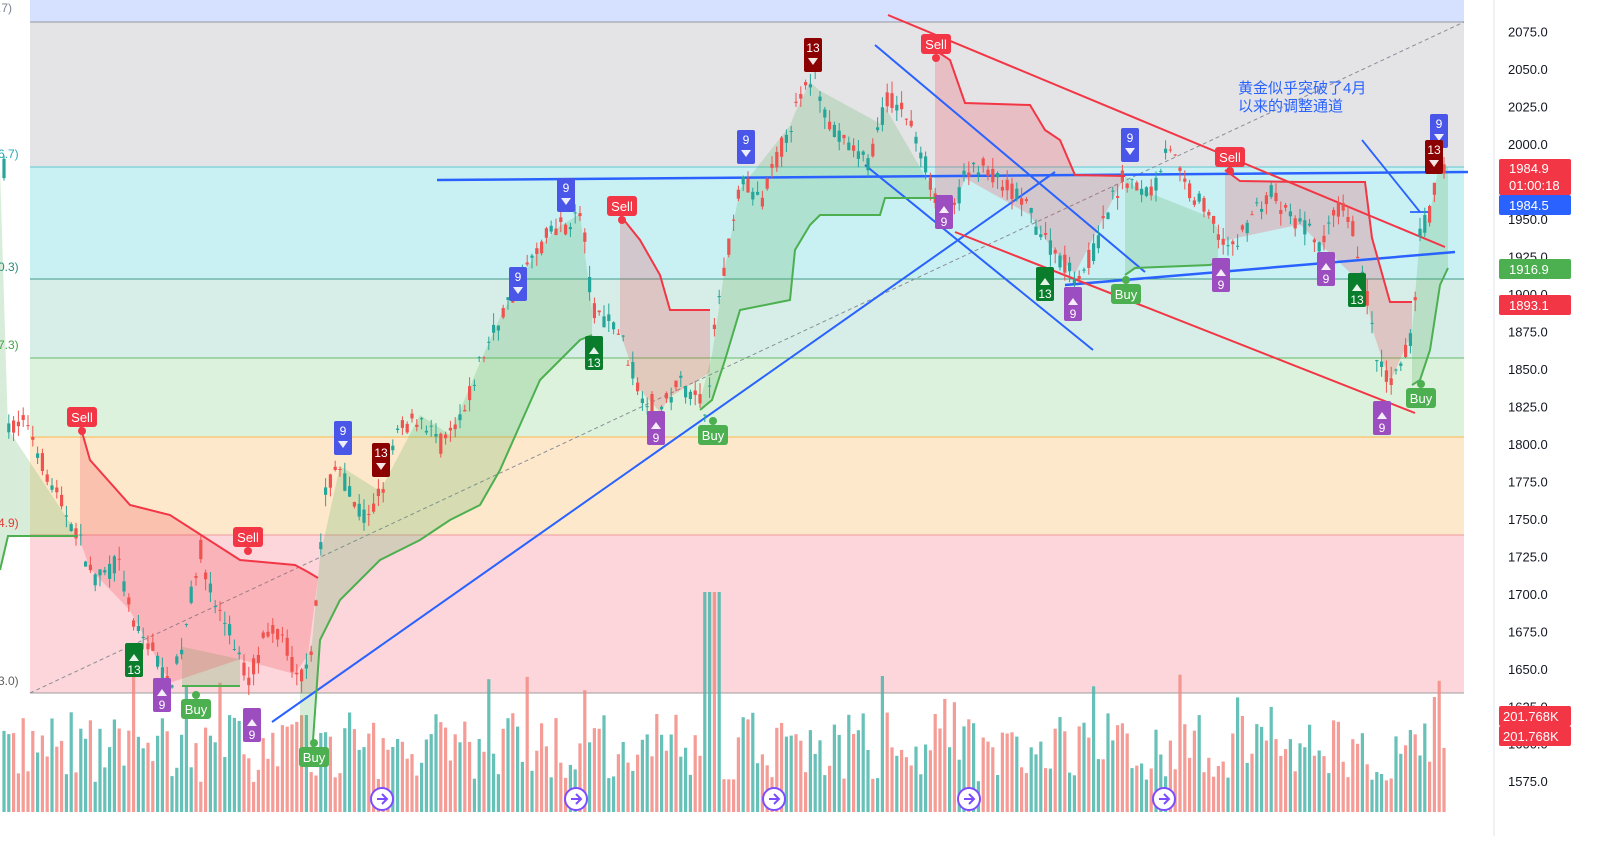 The width and height of the screenshot is (1600, 841). What do you see at coordinates (1528, 669) in the screenshot?
I see `axis-tick-label: 1650.0` at bounding box center [1528, 669].